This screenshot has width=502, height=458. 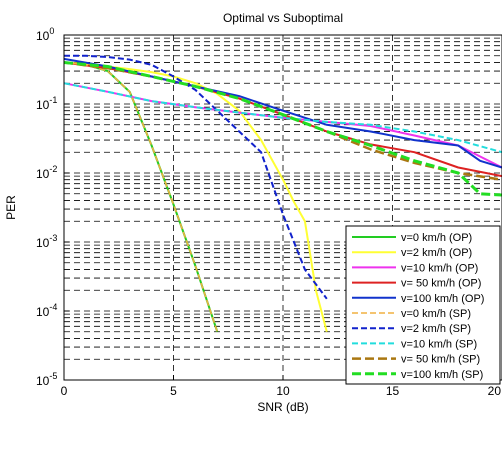 What do you see at coordinates (436, 329) in the screenshot?
I see `legend-label: v=2 km/h (SP)` at bounding box center [436, 329].